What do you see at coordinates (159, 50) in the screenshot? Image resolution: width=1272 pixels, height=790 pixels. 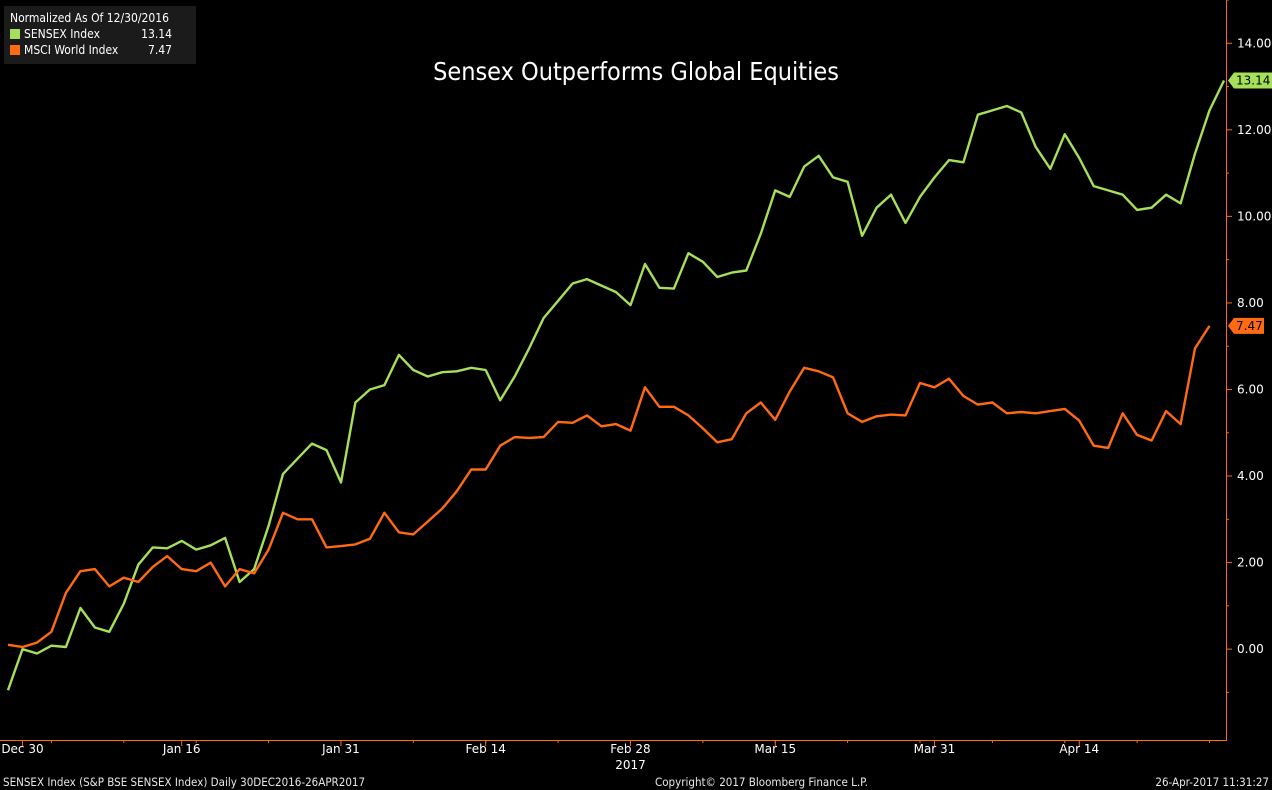 I see `legend-value-msci: 7.47` at bounding box center [159, 50].